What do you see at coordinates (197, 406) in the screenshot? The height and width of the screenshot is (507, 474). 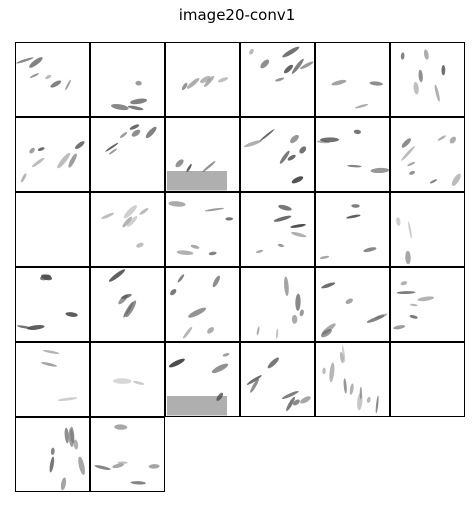 I see `activation-band` at bounding box center [197, 406].